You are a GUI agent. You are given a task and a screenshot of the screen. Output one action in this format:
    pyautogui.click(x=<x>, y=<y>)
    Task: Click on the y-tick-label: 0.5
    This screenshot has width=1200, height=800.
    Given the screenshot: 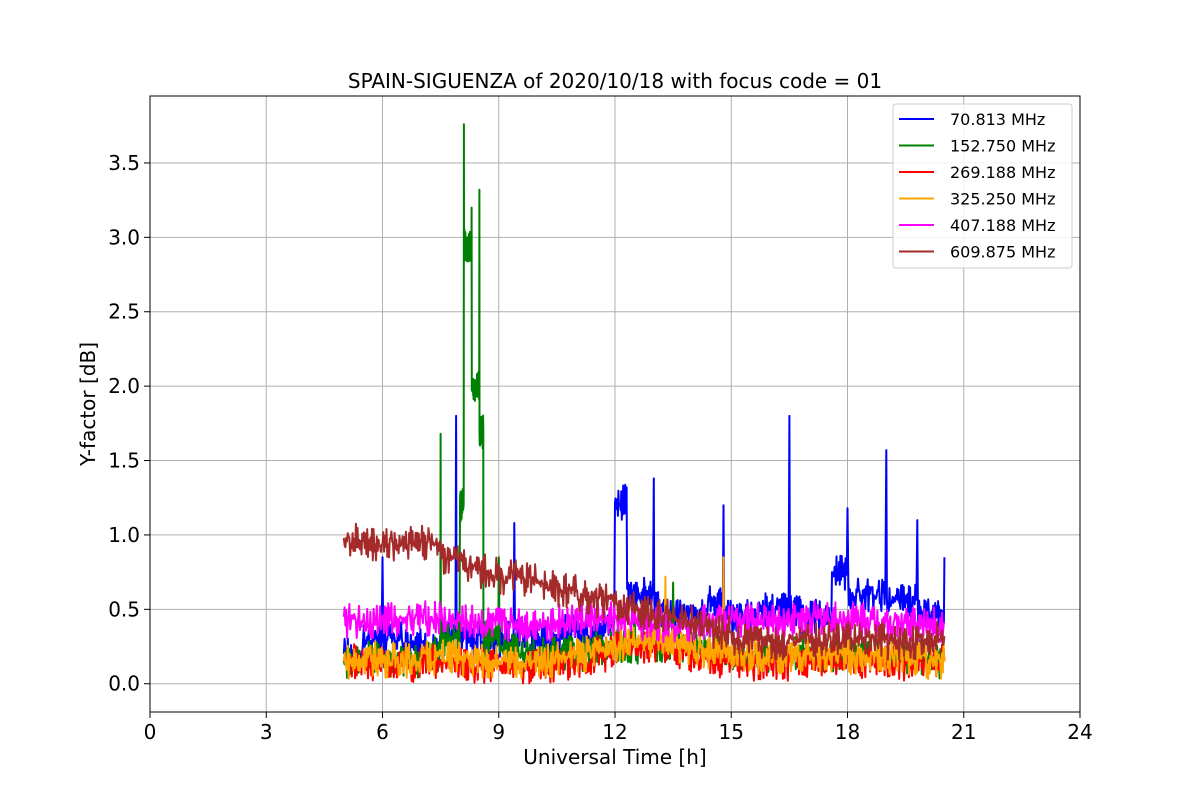 What is the action you would take?
    pyautogui.click(x=124, y=609)
    